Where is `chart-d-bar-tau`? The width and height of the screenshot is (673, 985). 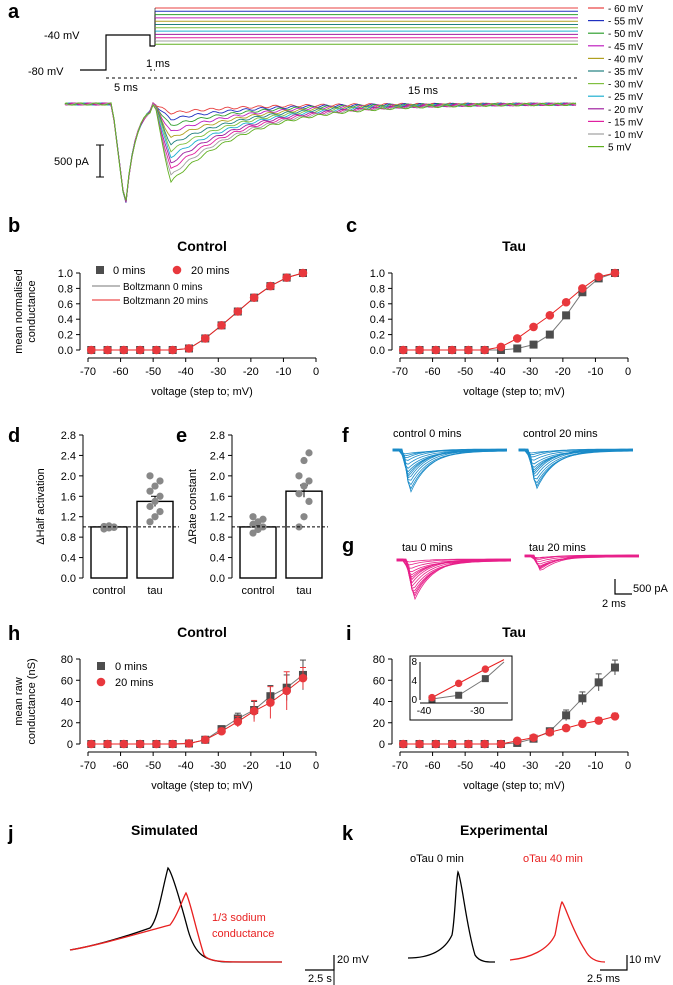
chart-d-bar-tau is located at coordinates (155, 539).